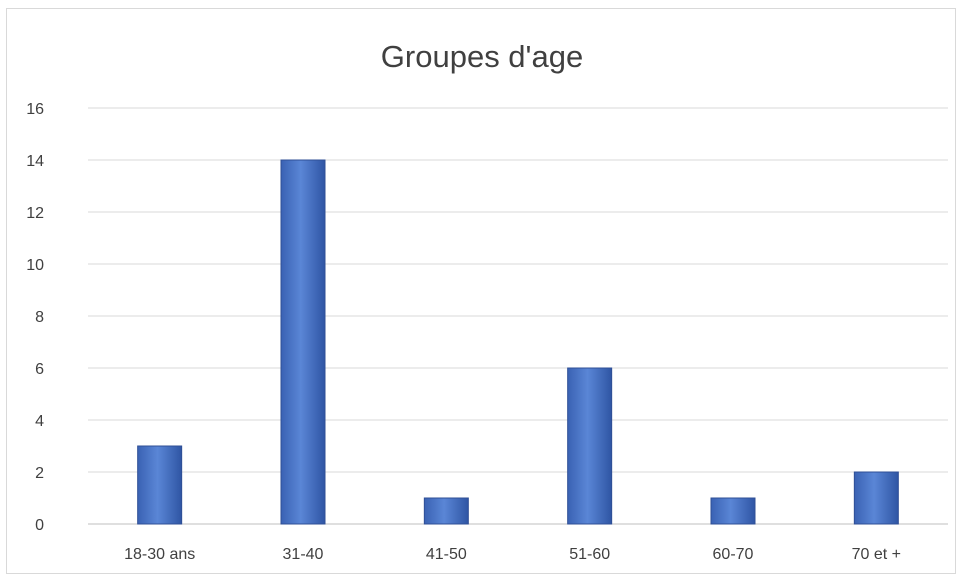 The width and height of the screenshot is (962, 581). Describe the element at coordinates (446, 554) in the screenshot. I see `x-tick-label: 41-50` at that location.